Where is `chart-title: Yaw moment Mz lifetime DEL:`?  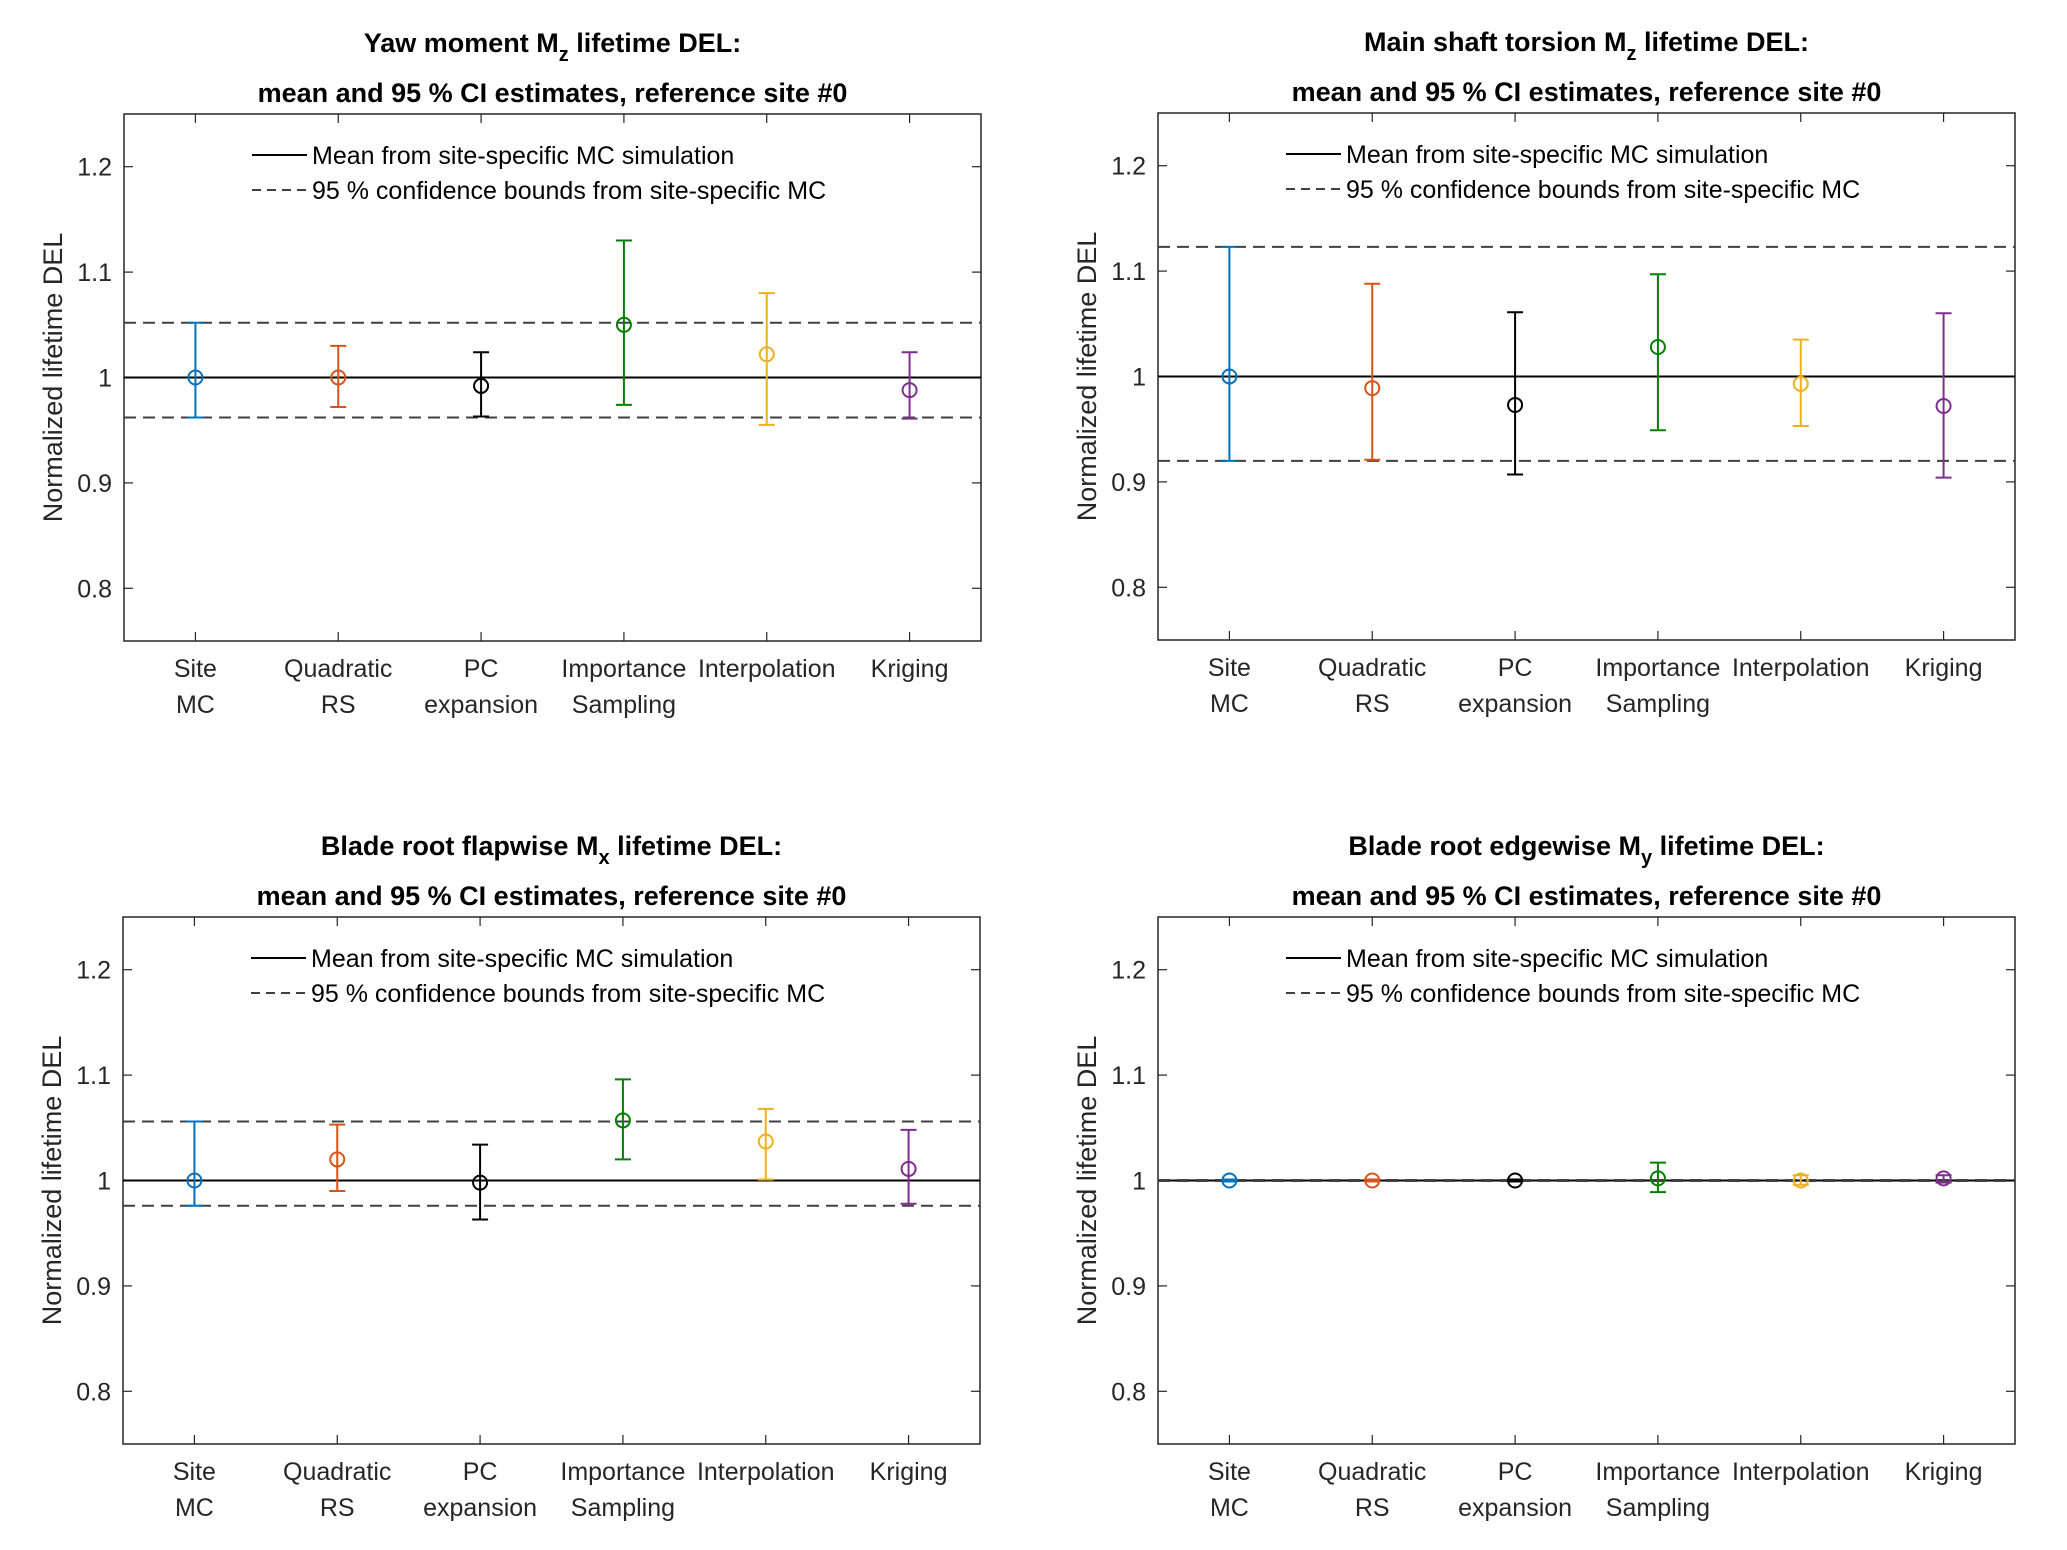
chart-title: Yaw moment Mz lifetime DEL: is located at coordinates (553, 47).